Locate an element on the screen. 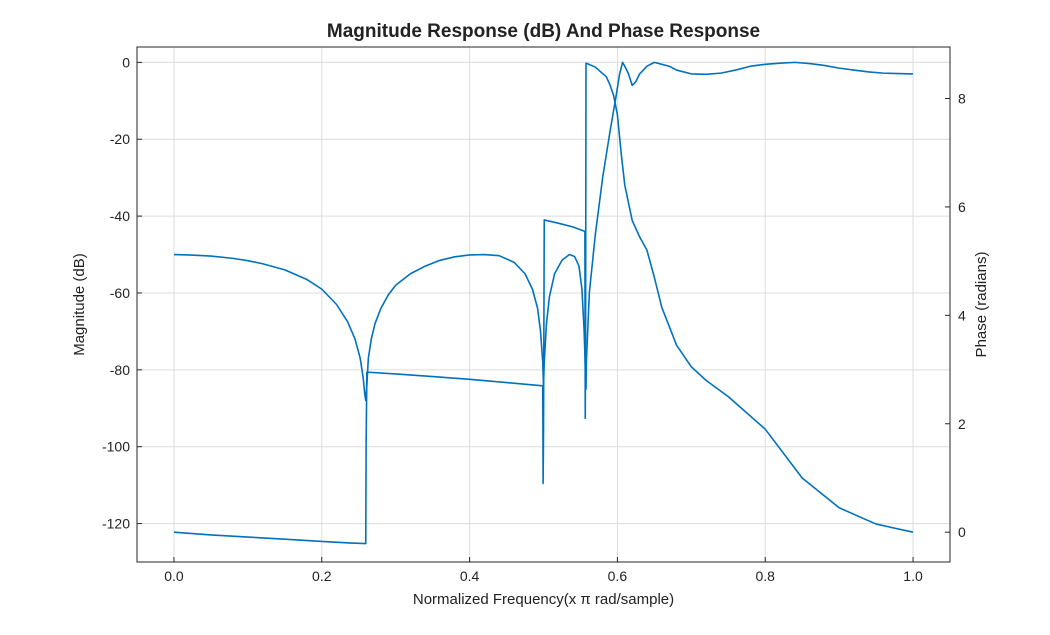  y-tick-label-left: -20 is located at coordinates (120, 139).